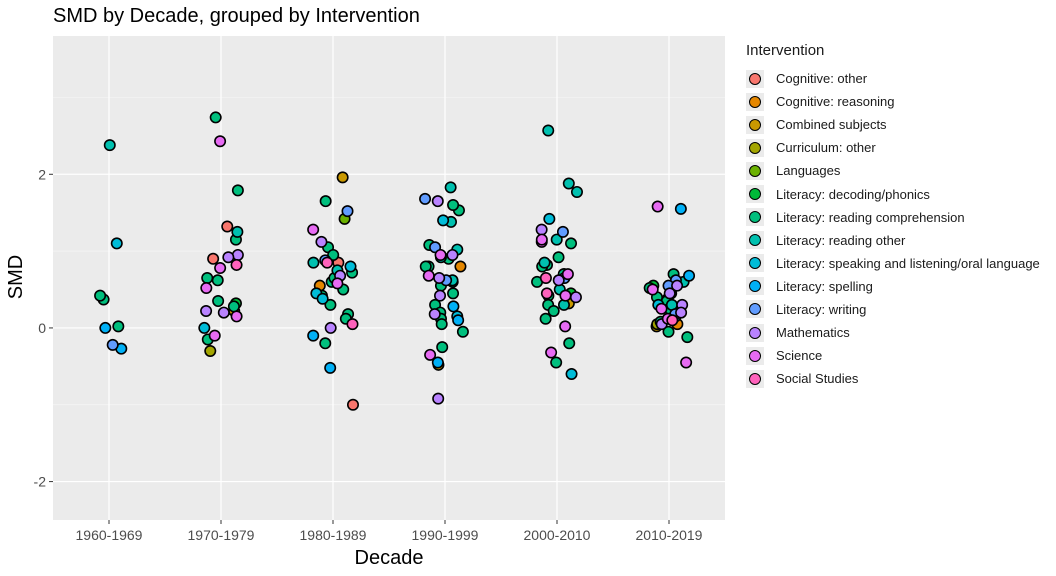 The image size is (1056, 576). I want to click on chart-title: SMD by Decade, grouped by Intervention, so click(236, 16).